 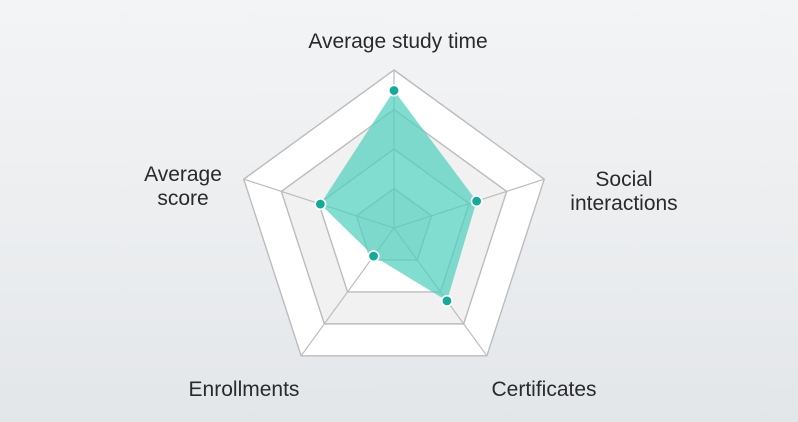 I want to click on axis-label-3: Certificates, so click(x=543, y=389).